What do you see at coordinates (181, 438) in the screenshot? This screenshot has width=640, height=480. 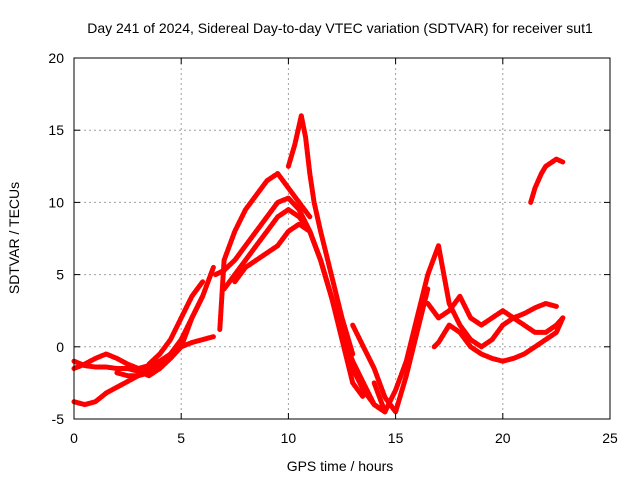 I see `x-tick-label: 5` at bounding box center [181, 438].